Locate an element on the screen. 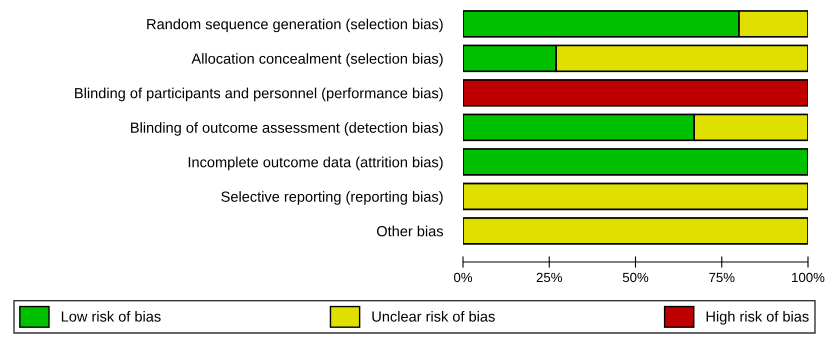 Image resolution: width=829 pixels, height=345 pixels. x-tick-label: 0% is located at coordinates (463, 277).